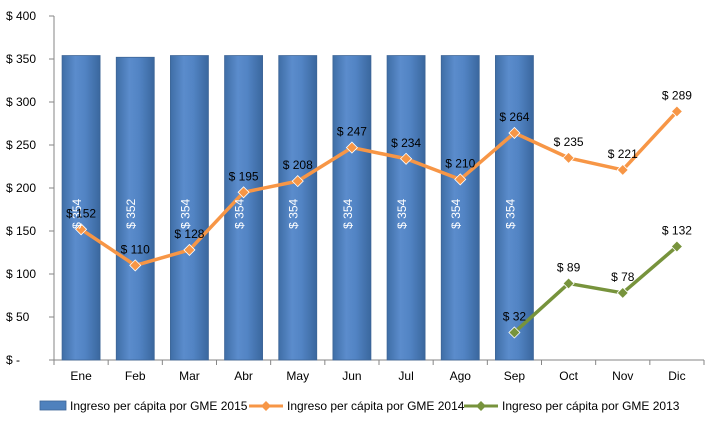  I want to click on x-tick-label: Feb, so click(135, 376).